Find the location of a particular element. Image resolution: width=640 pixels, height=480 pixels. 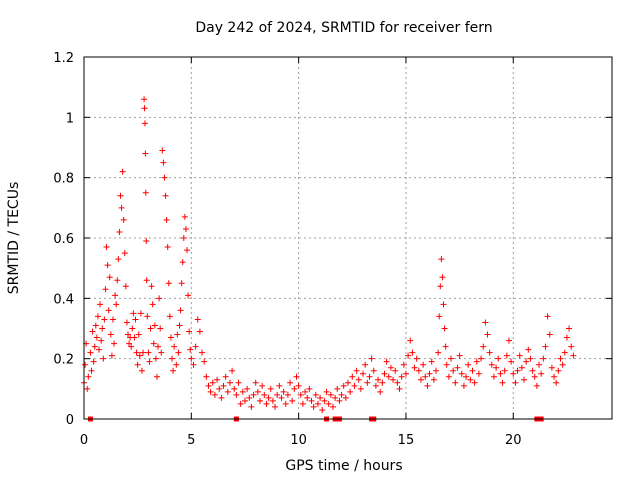

x-tick-label: 20 is located at coordinates (513, 440).